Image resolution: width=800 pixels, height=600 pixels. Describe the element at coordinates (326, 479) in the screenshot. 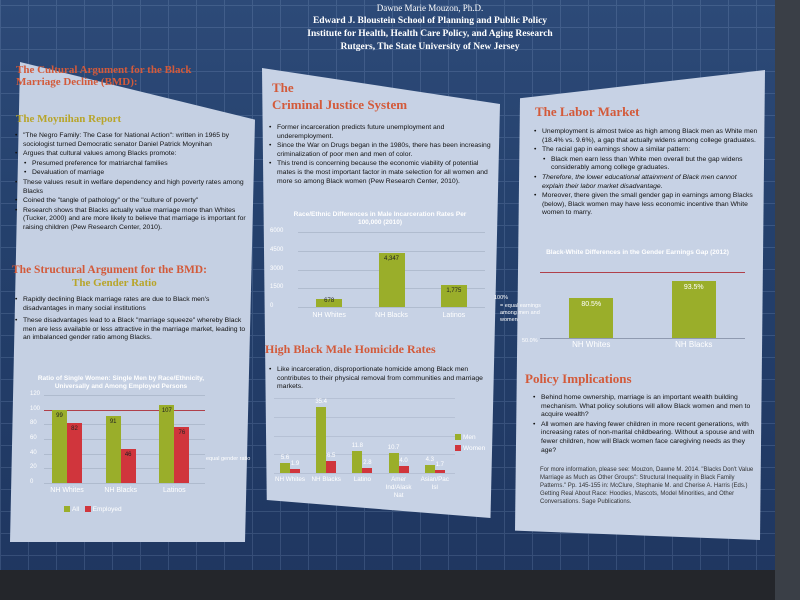

I see `chart3-category-label: NH Blacks` at that location.